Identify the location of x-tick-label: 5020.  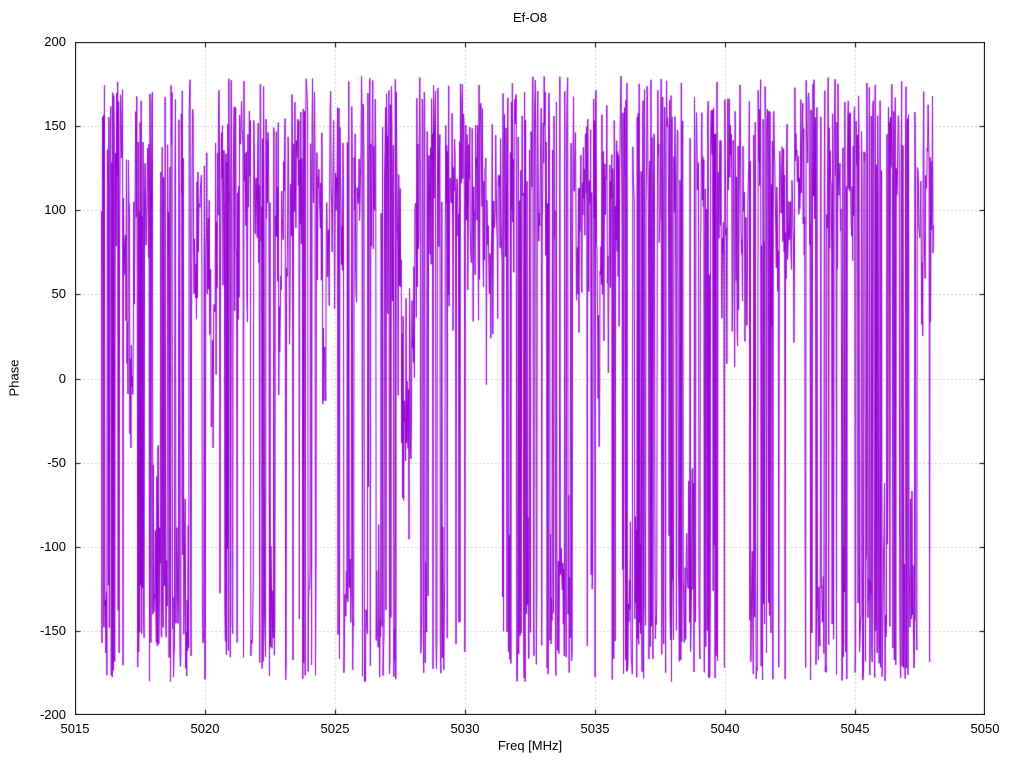
(205, 728).